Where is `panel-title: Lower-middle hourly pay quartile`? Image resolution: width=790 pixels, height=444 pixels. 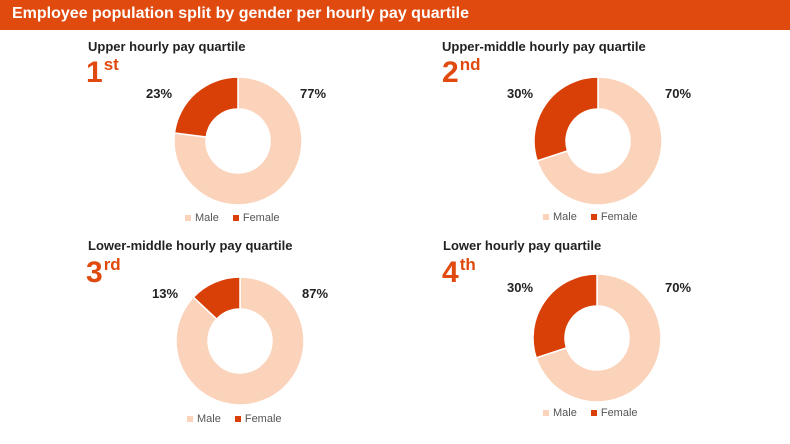
panel-title: Lower-middle hourly pay quartile is located at coordinates (190, 245).